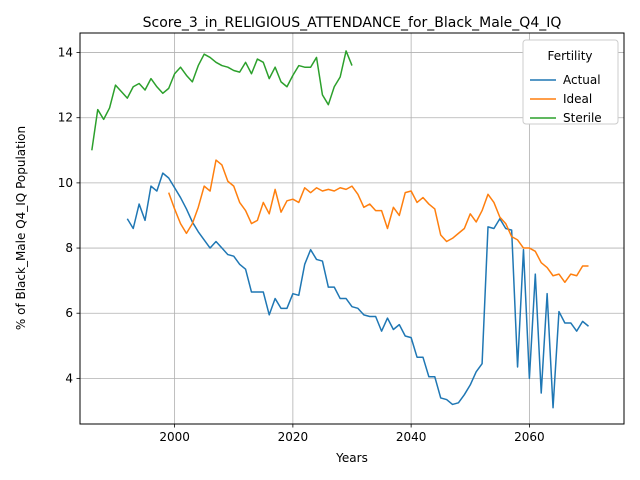  I want to click on legend-label-actual: Actual, so click(582, 80).